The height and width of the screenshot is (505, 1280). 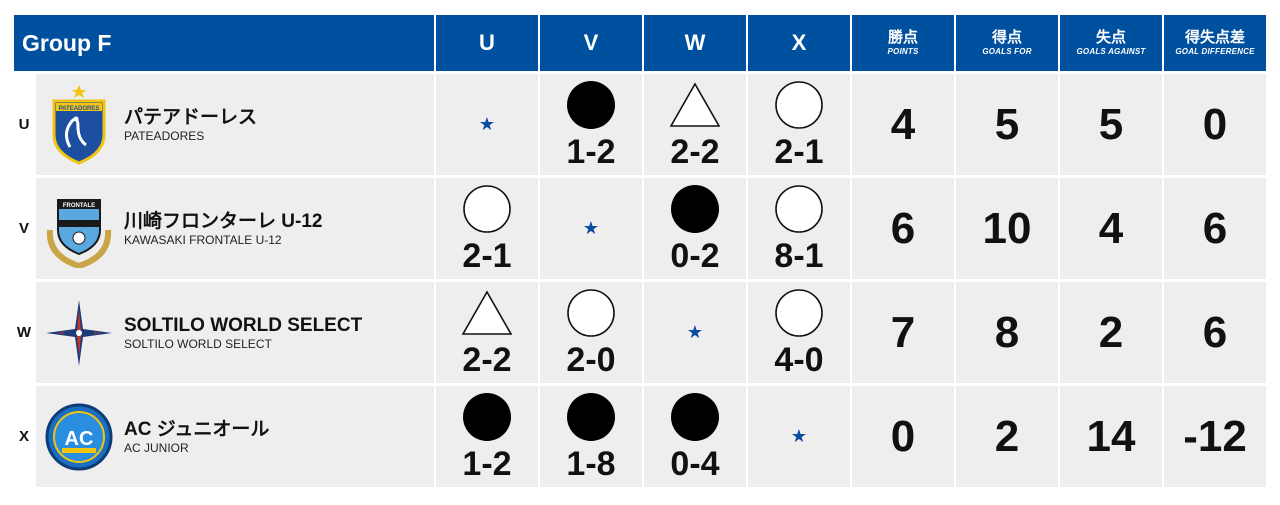 What do you see at coordinates (79, 229) in the screenshot?
I see `team-logo-v: FRONTALE` at bounding box center [79, 229].